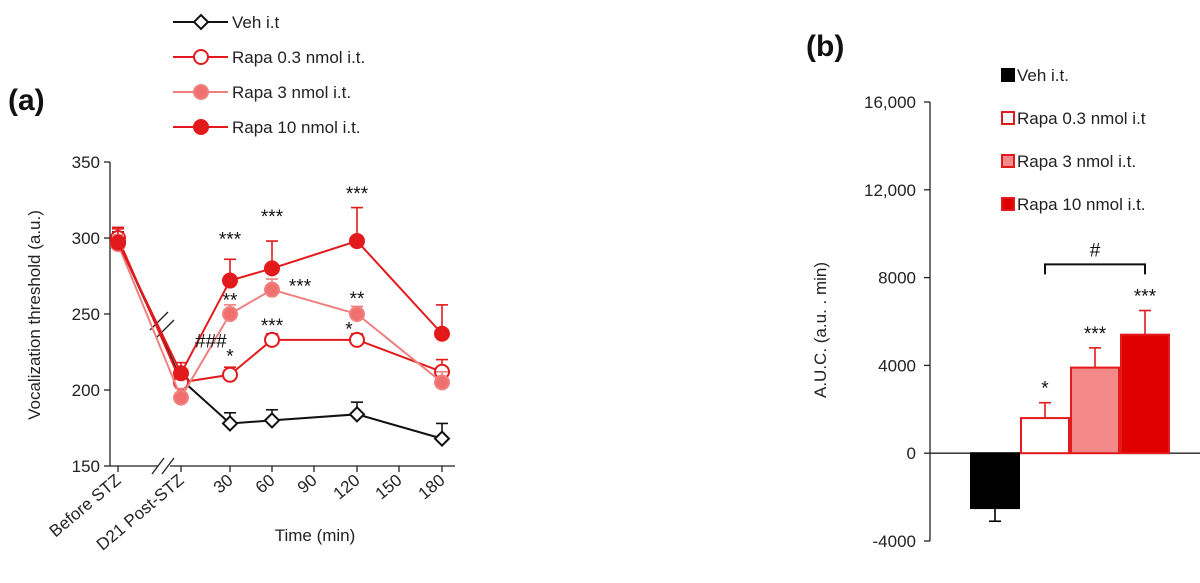 This screenshot has height=583, width=1200. I want to click on panel-a-legend-label: Rapa 0.3 nmol i.t., so click(298, 57).